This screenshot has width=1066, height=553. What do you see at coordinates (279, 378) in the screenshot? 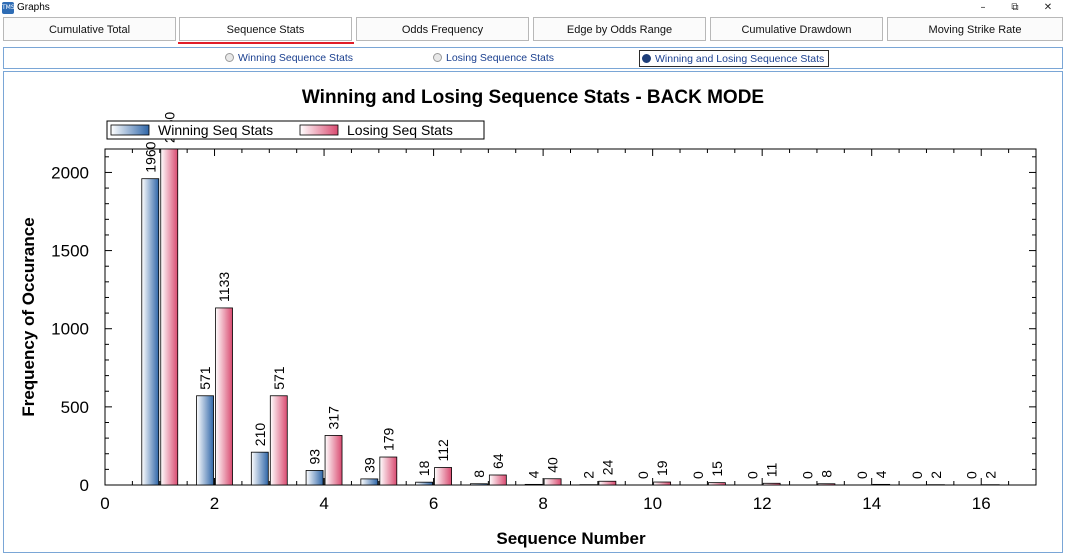
I see `data-label-losing: 571` at bounding box center [279, 378].